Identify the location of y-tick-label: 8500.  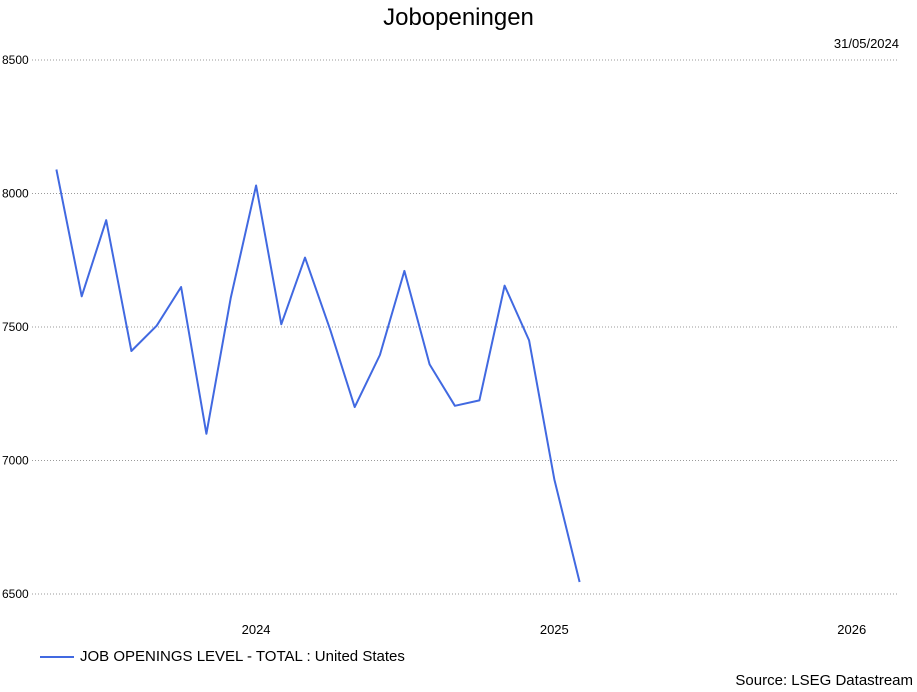
(15, 60).